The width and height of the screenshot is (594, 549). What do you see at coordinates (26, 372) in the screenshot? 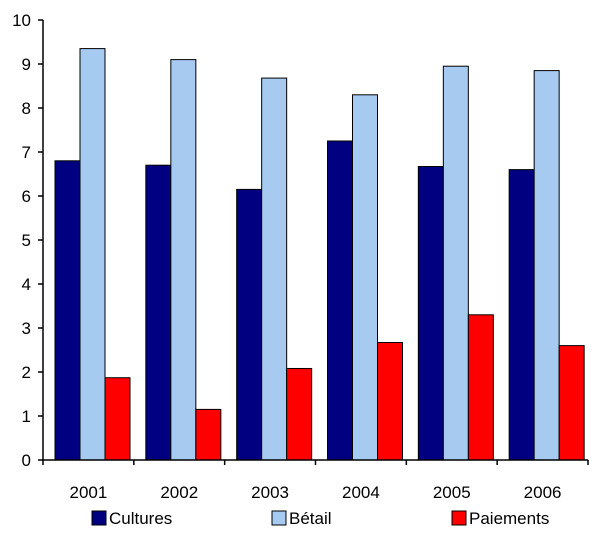
I see `y-tick-label: 2` at bounding box center [26, 372].